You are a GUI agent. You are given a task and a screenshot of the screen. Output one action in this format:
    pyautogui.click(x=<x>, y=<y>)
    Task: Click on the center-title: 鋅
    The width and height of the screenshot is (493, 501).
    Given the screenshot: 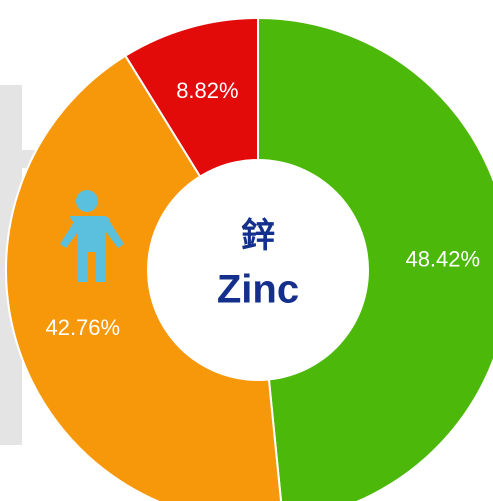 What is the action you would take?
    pyautogui.click(x=258, y=235)
    